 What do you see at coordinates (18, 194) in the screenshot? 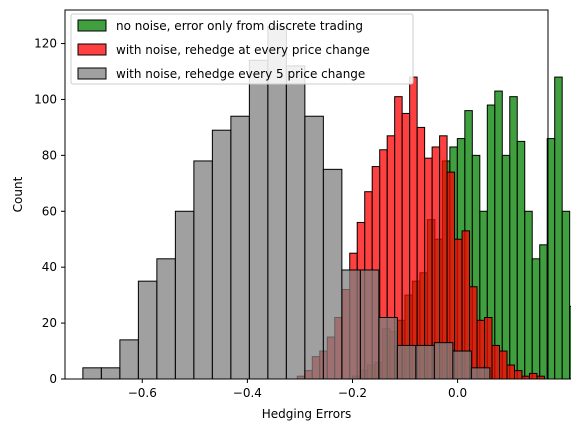
I see `y-axis-label: Count` at bounding box center [18, 194].